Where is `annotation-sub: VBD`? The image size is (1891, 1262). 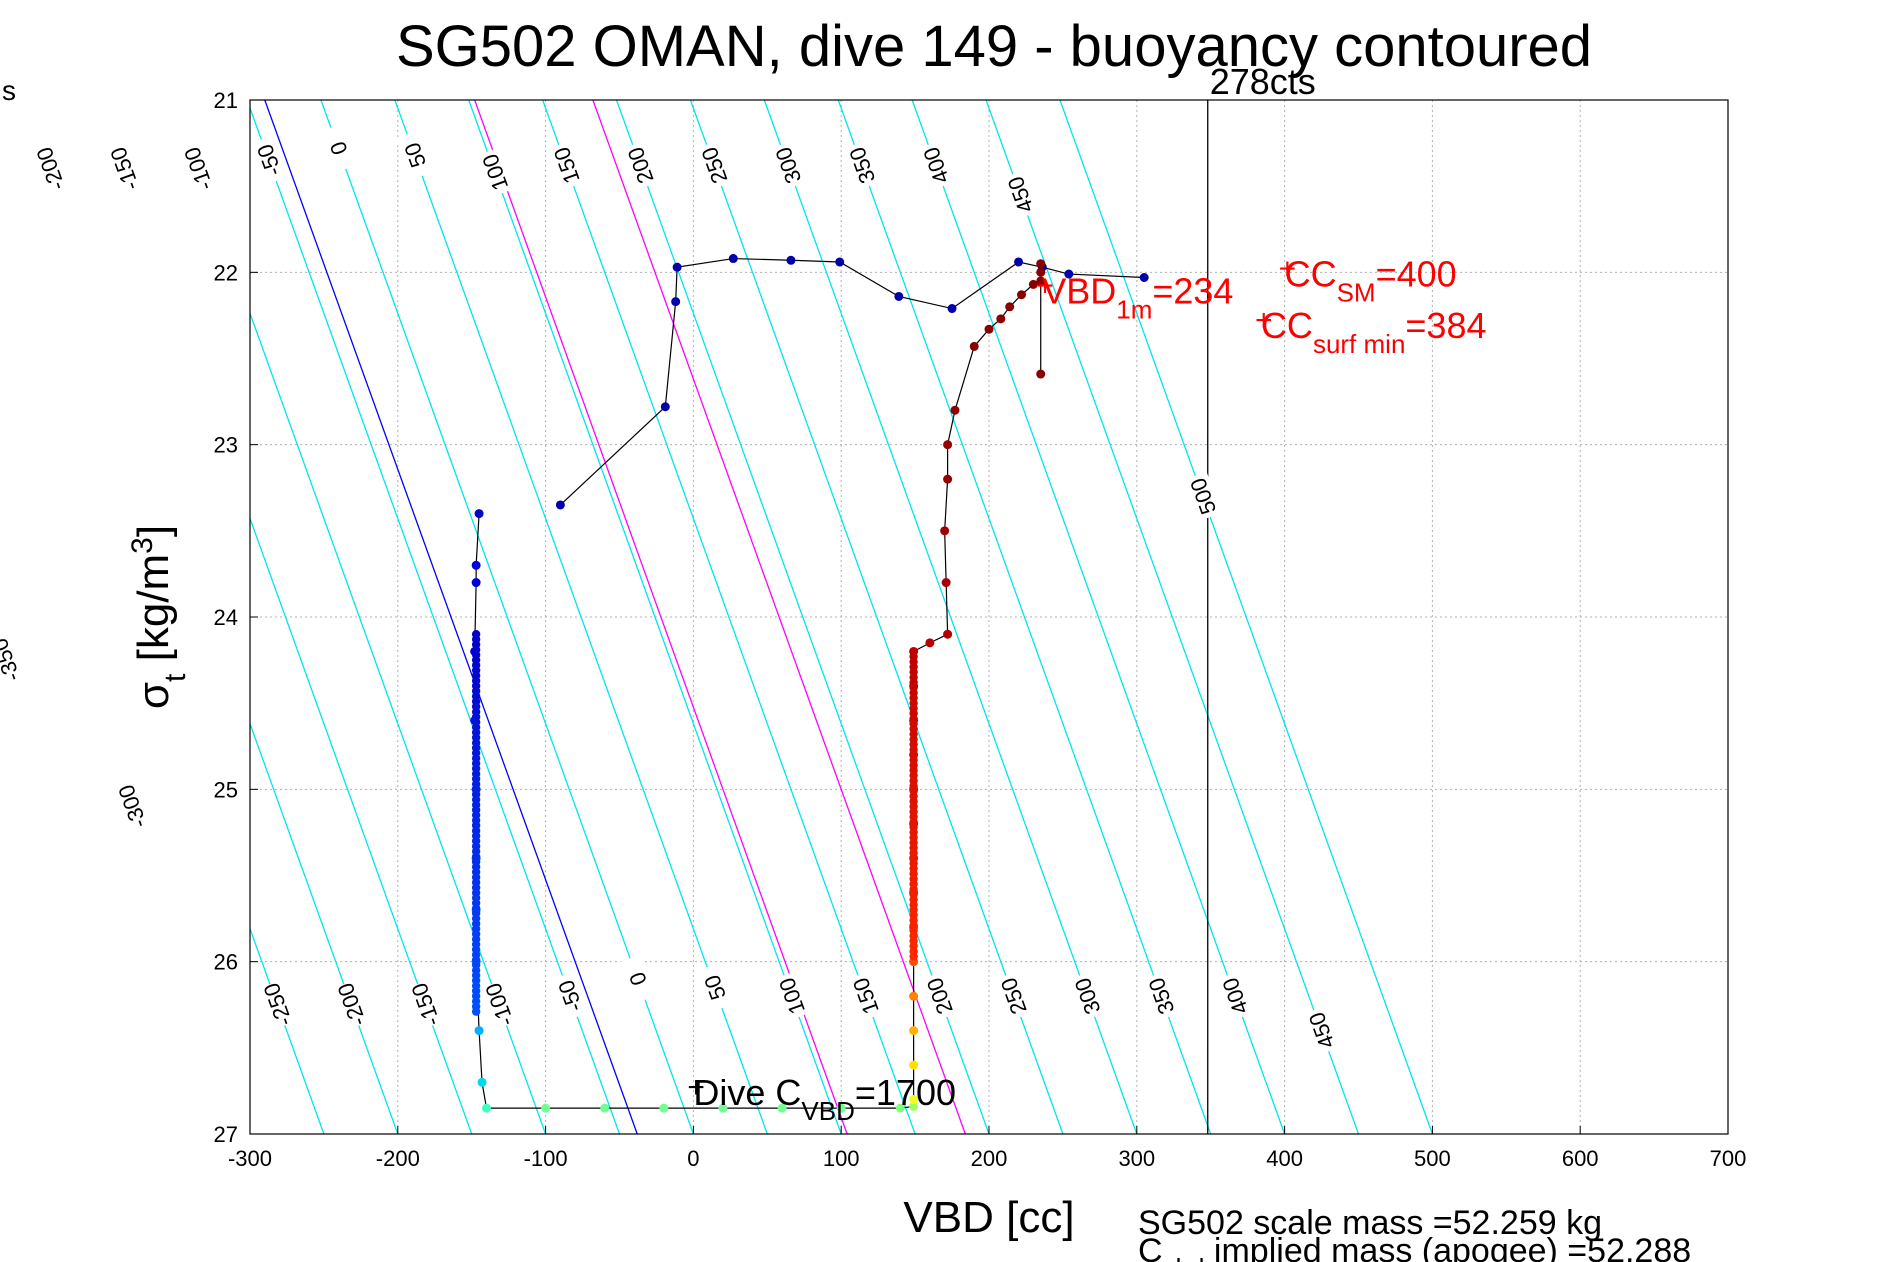
annotation-sub: VBD is located at coordinates (827, 1111).